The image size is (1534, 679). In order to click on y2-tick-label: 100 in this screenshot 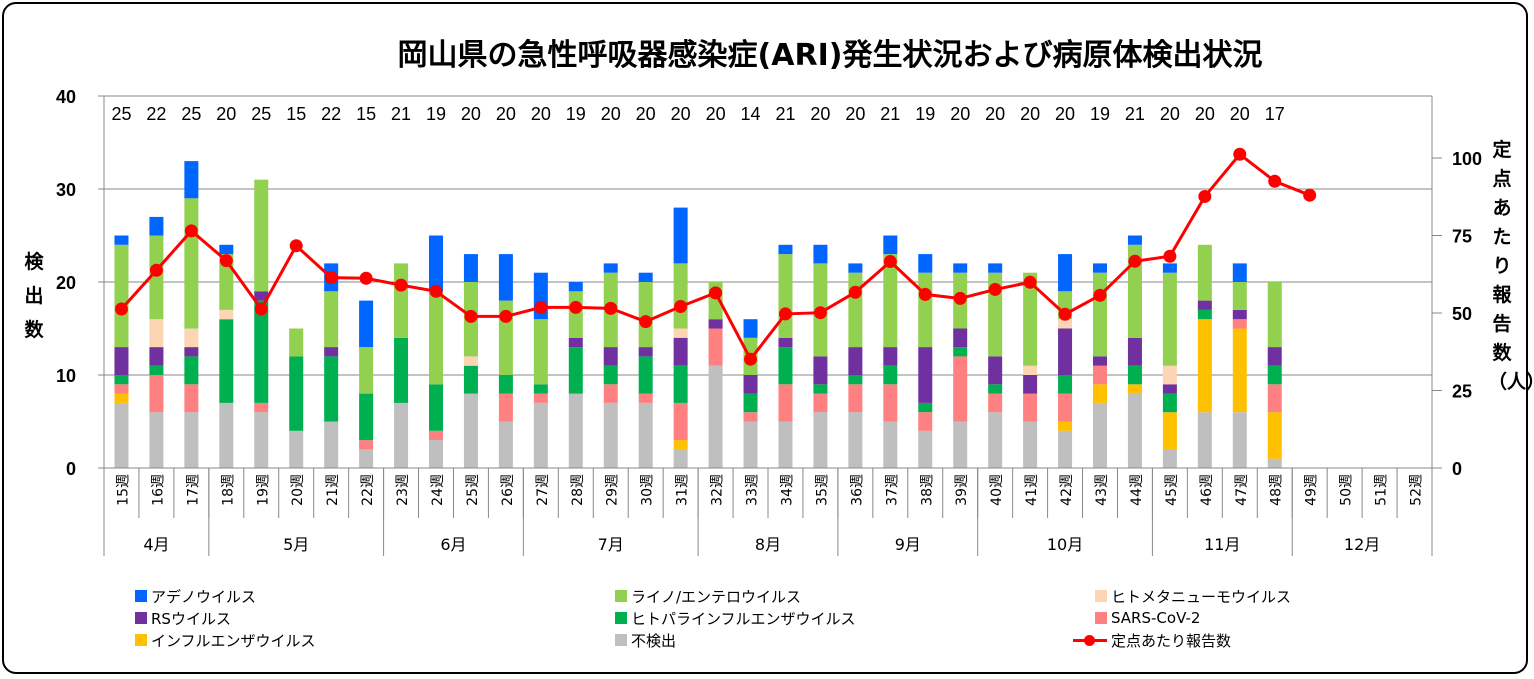, I will do `click(1467, 159)`.